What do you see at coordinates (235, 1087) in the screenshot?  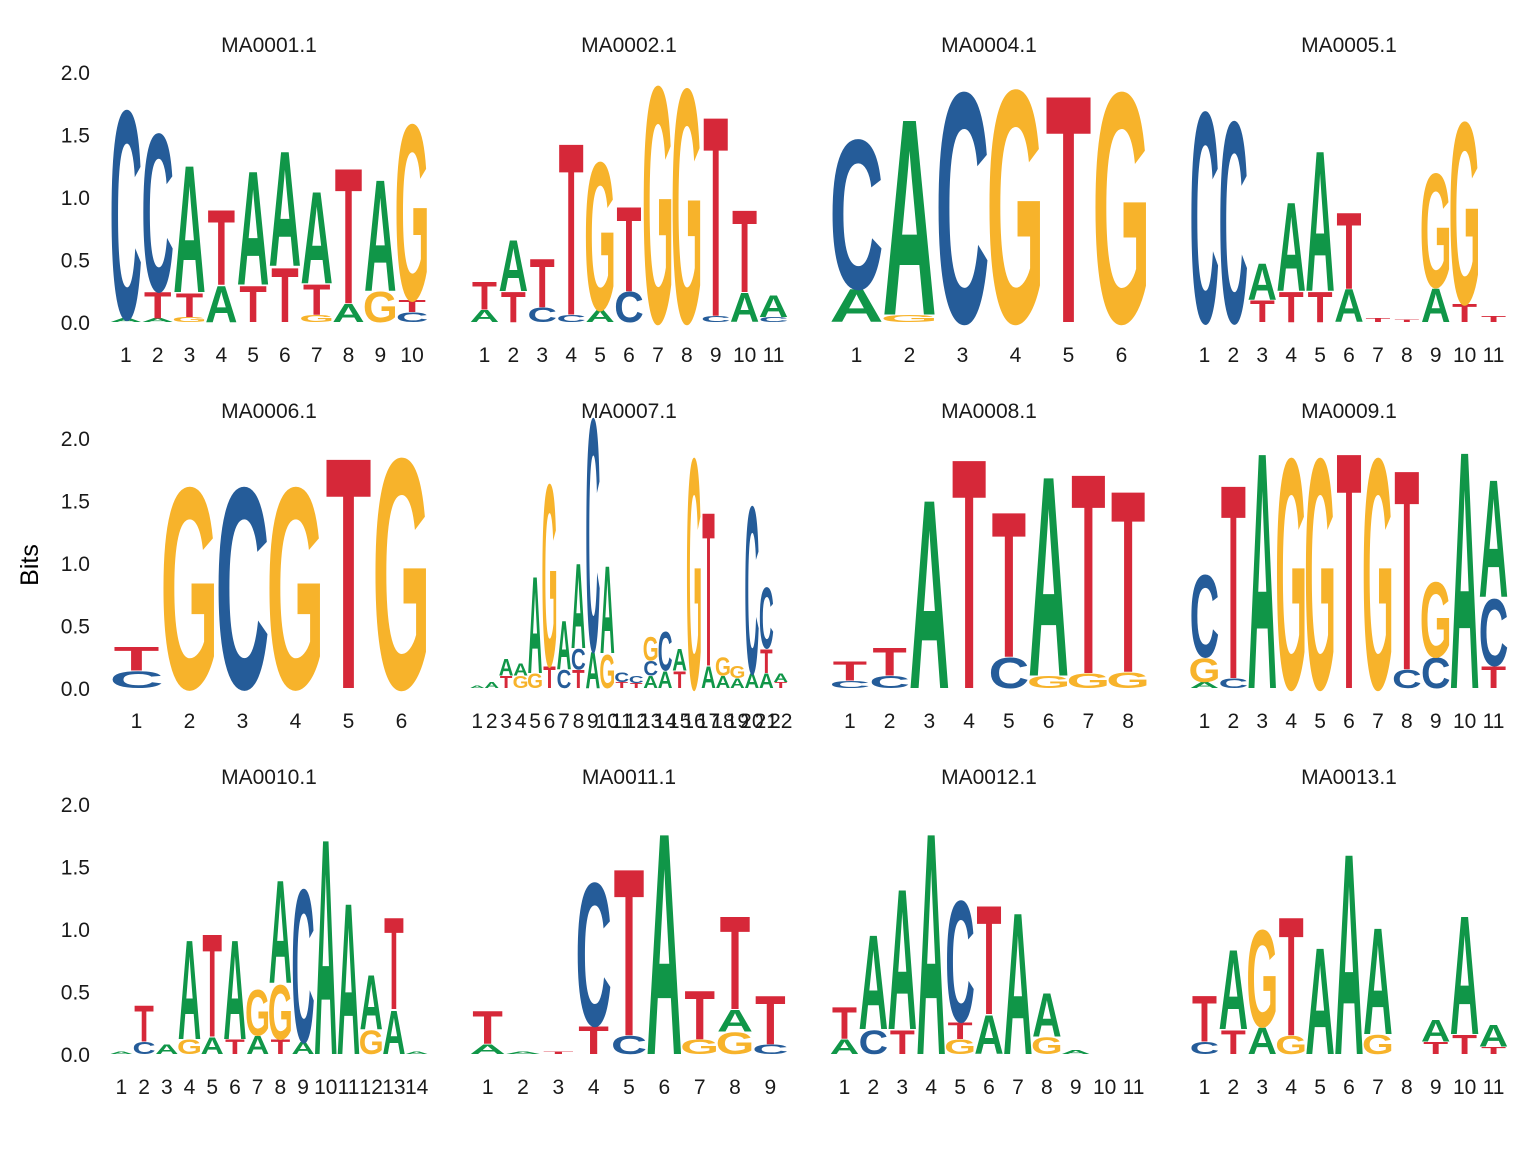 I see `x-tick-label: 6` at bounding box center [235, 1087].